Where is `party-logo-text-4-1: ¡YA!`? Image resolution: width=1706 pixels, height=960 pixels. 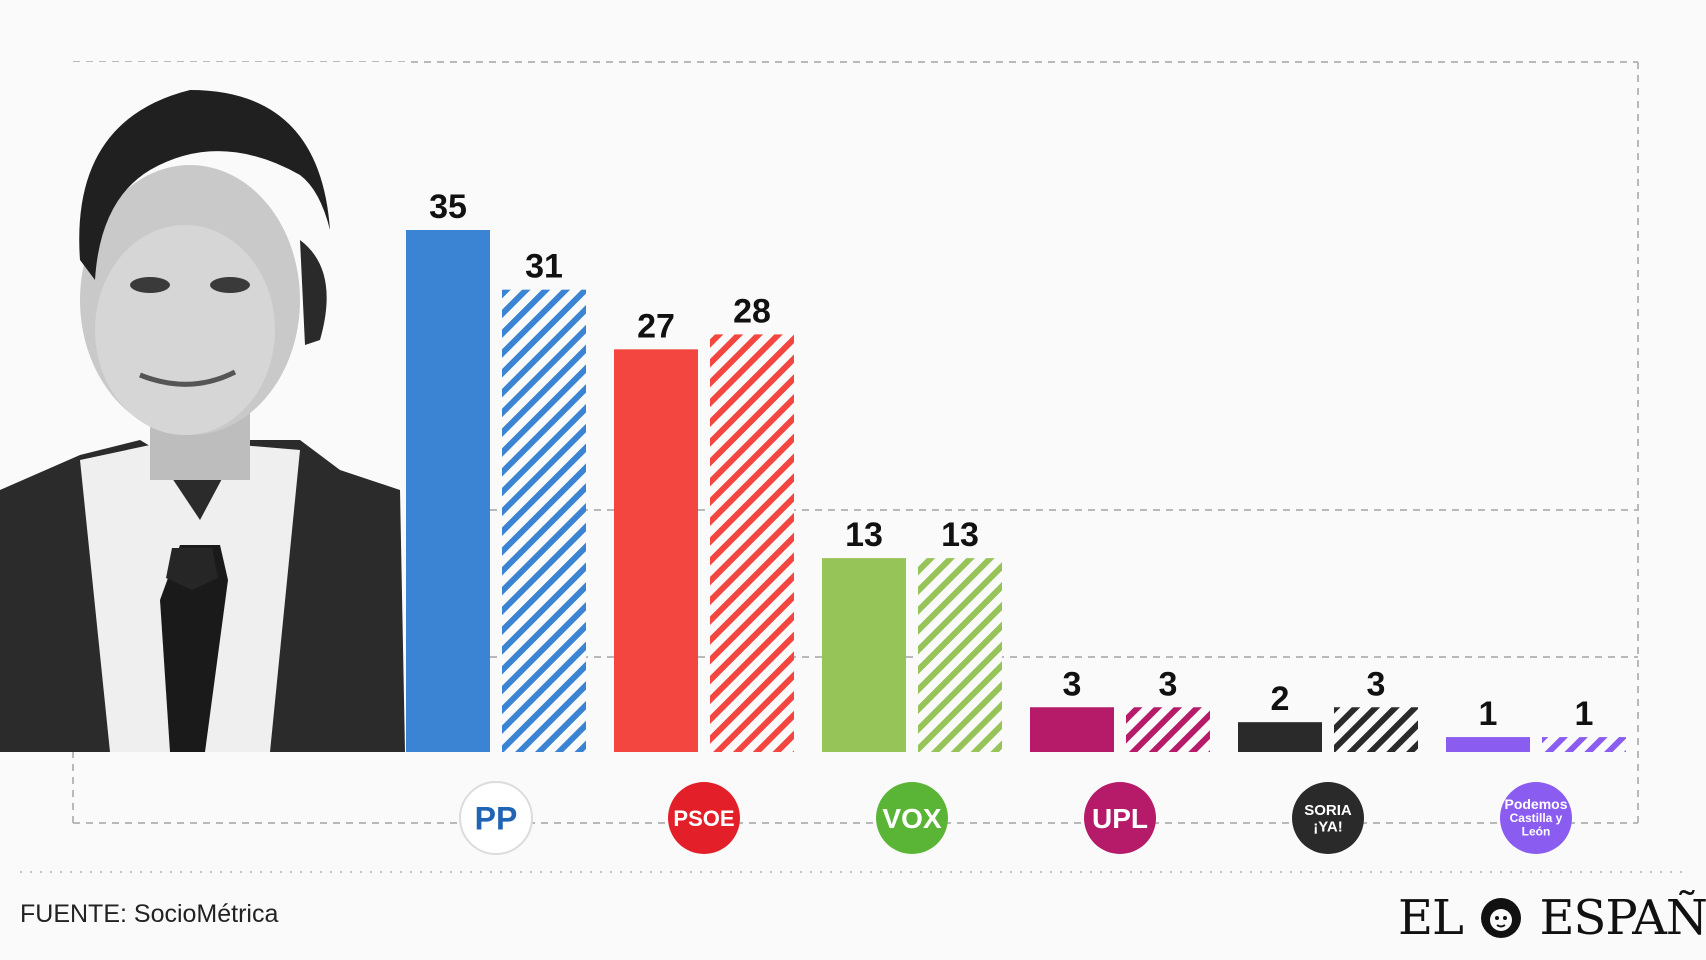 party-logo-text-4-1: ¡YA! is located at coordinates (1327, 827).